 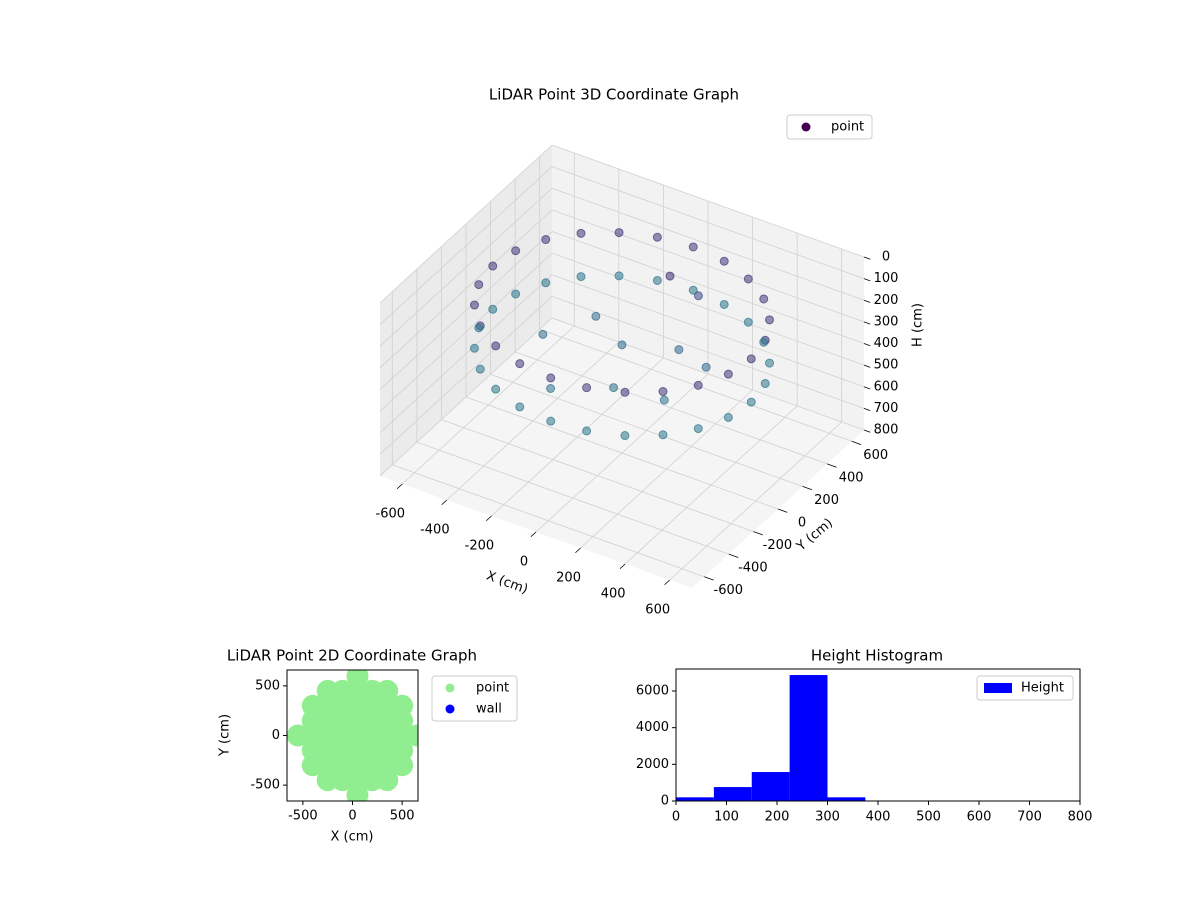 I want to click on x-tick-label: 800, so click(x=1080, y=817).